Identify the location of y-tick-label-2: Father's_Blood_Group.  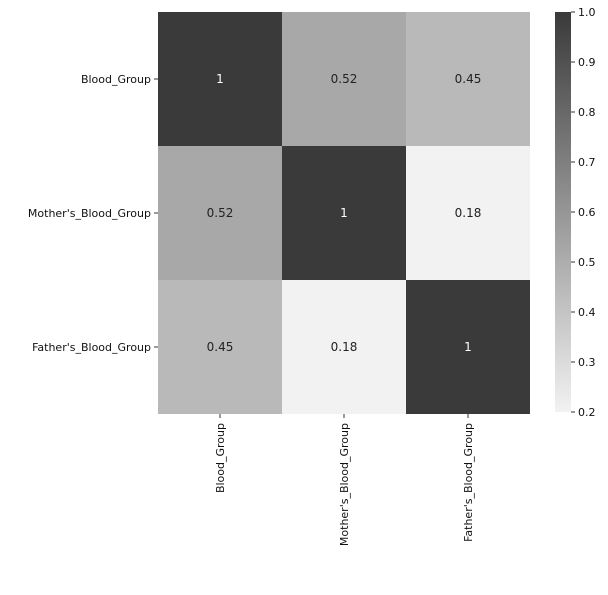
(91, 347).